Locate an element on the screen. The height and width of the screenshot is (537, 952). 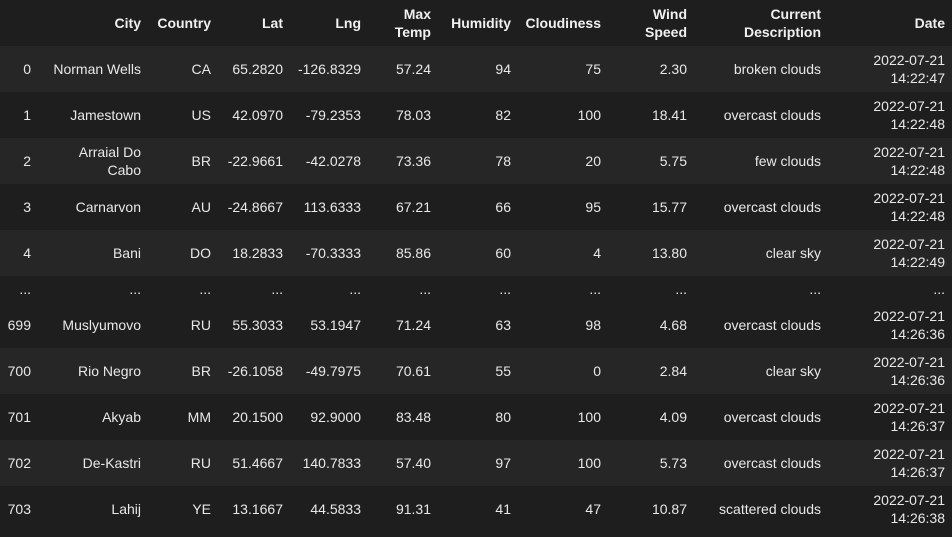
cell-lat: 18.2833 is located at coordinates (254, 253).